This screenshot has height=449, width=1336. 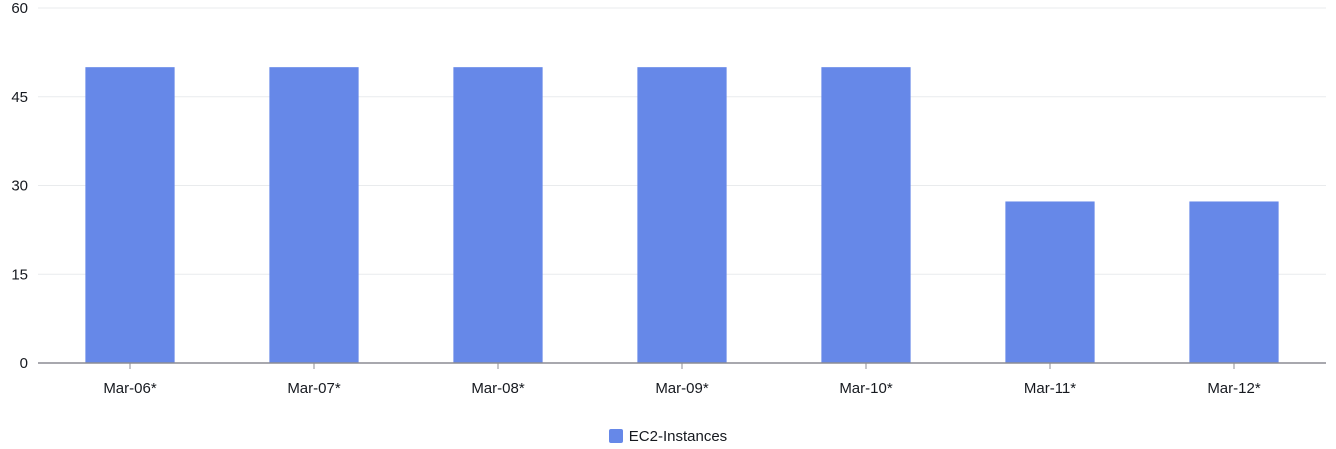 I want to click on y-tick-label: 0, so click(x=24, y=363).